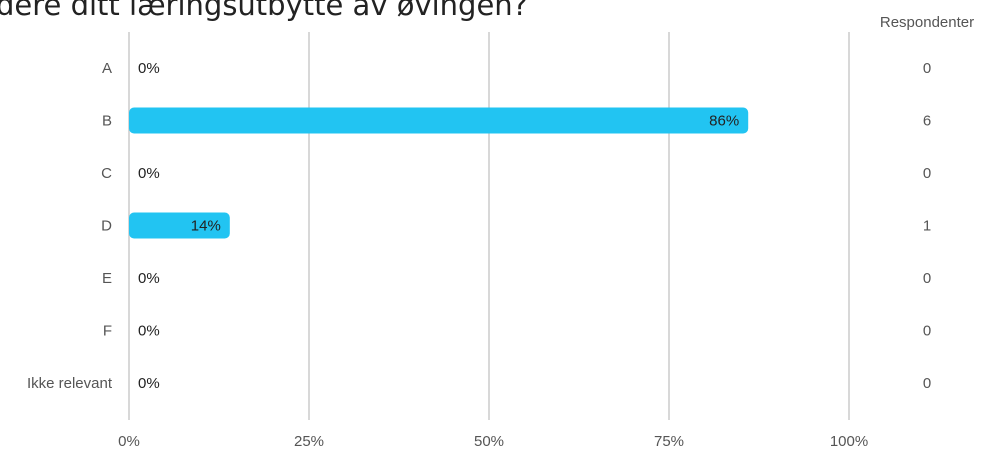  Describe the element at coordinates (927, 22) in the screenshot. I see `respondents-header: Respondenter` at that location.